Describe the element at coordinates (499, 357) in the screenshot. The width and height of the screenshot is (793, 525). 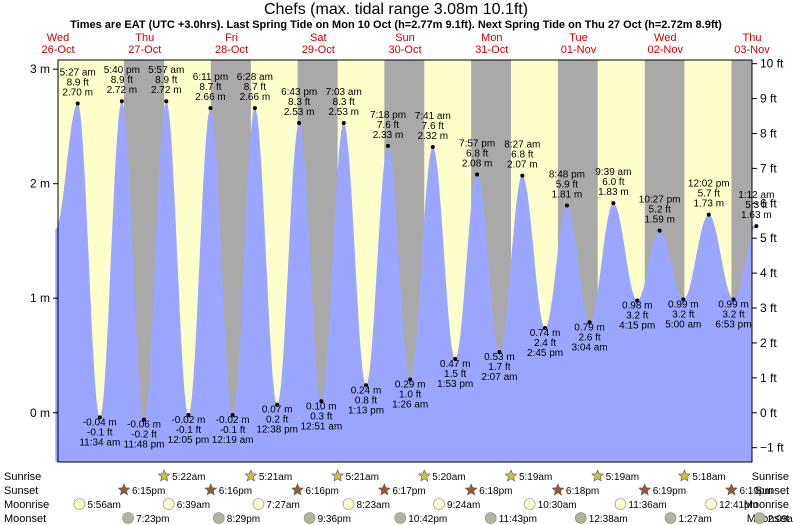
I see `tide-label: 0.53 m` at that location.